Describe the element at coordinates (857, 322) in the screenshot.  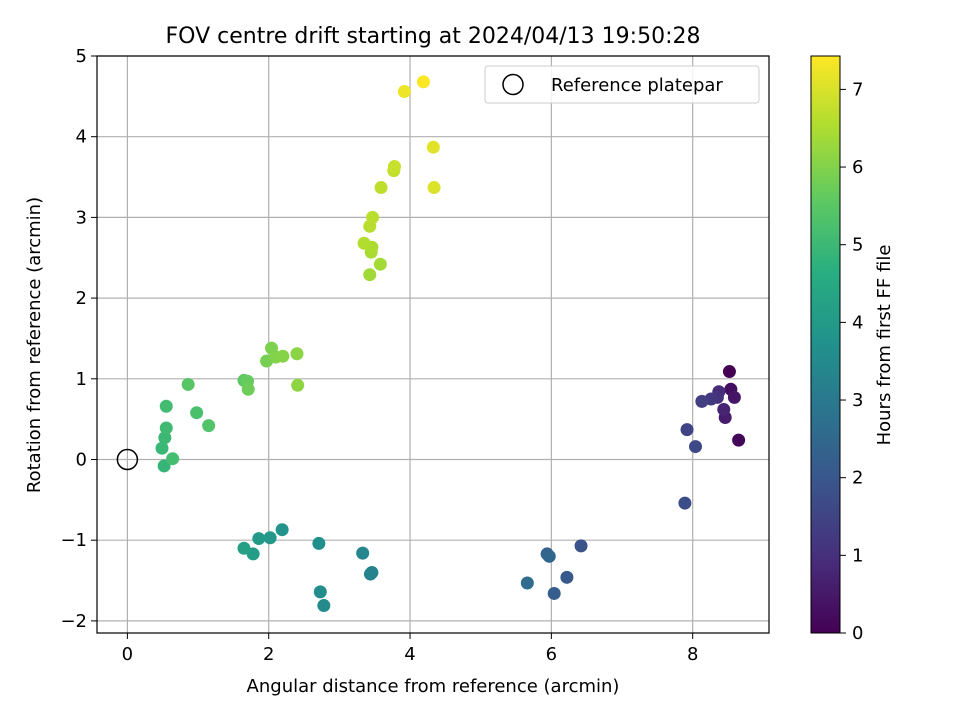
I see `colorbar-tick-label: 4` at that location.